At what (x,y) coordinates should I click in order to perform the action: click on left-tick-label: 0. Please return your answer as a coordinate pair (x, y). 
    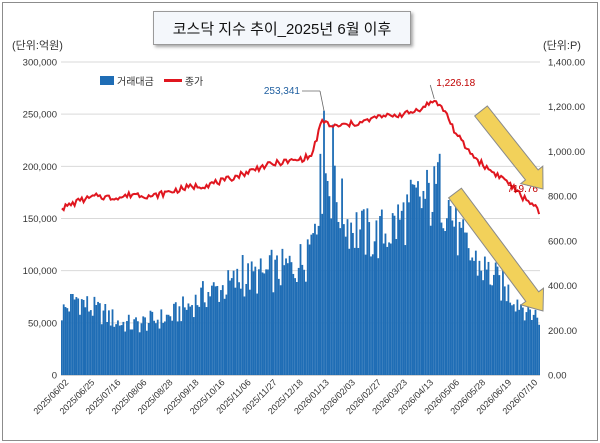
    Looking at the image, I should click on (54, 376).